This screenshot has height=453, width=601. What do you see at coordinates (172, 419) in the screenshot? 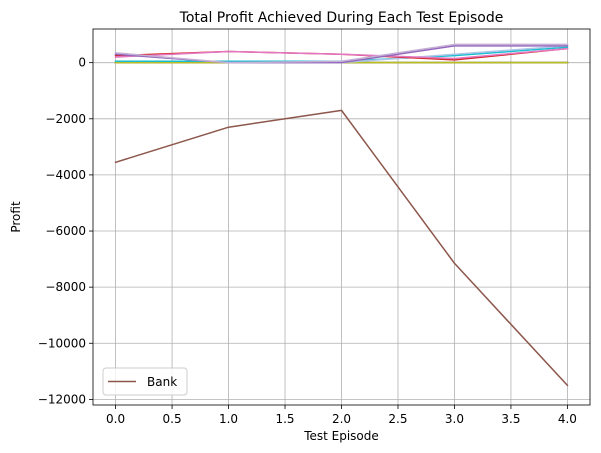
I see `x-tick-label-1: 0.5` at bounding box center [172, 419].